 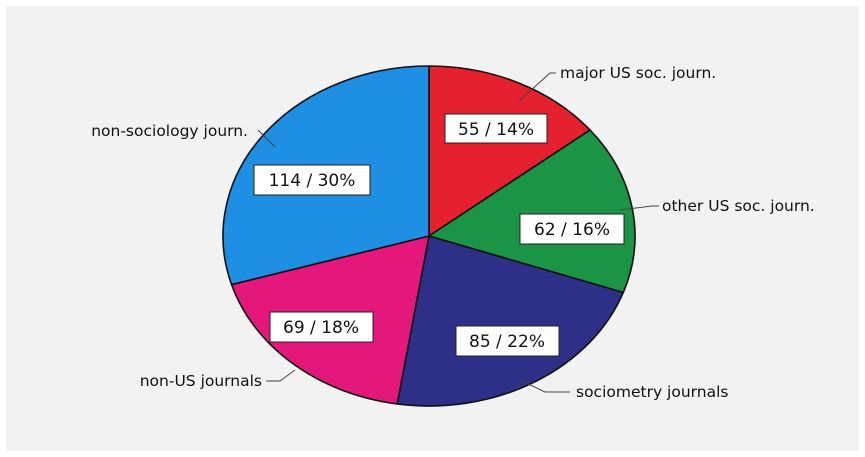 What do you see at coordinates (510, 321) in the screenshot?
I see `pie-slice-sociometry` at bounding box center [510, 321].